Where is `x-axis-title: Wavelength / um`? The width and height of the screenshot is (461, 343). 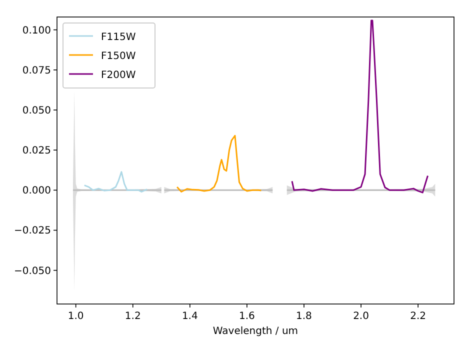 x-axis-title: Wavelength / um is located at coordinates (255, 331).